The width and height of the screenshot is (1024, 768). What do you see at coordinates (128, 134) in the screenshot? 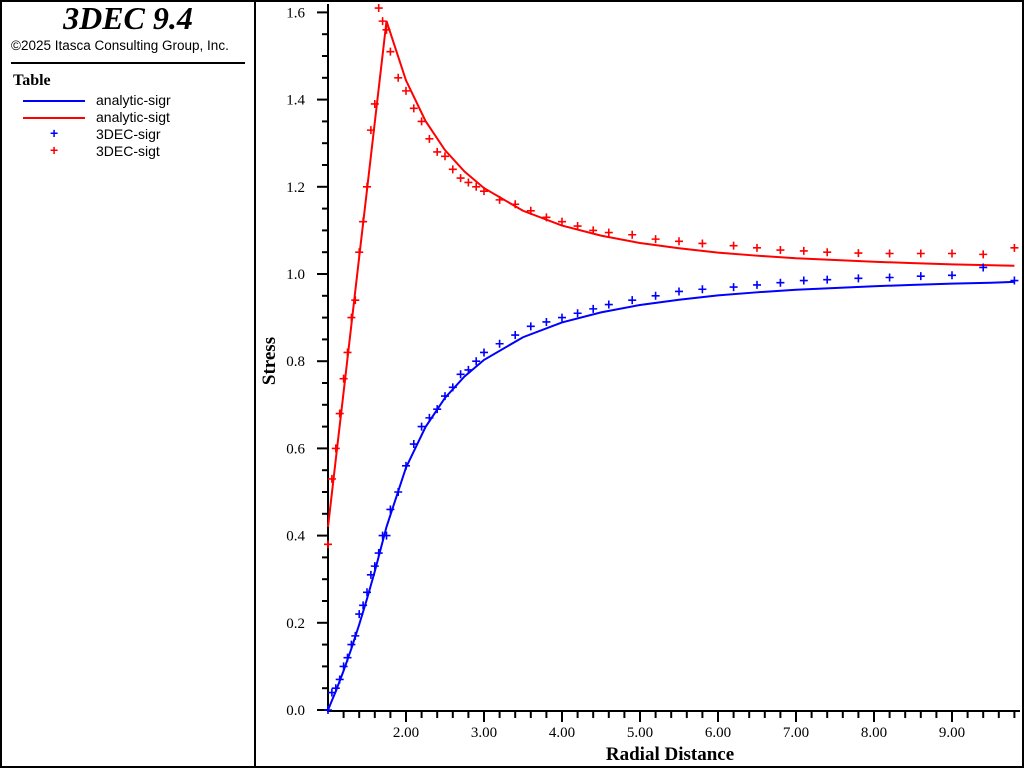
I see `legend-label: 3DEC-sigr` at bounding box center [128, 134].